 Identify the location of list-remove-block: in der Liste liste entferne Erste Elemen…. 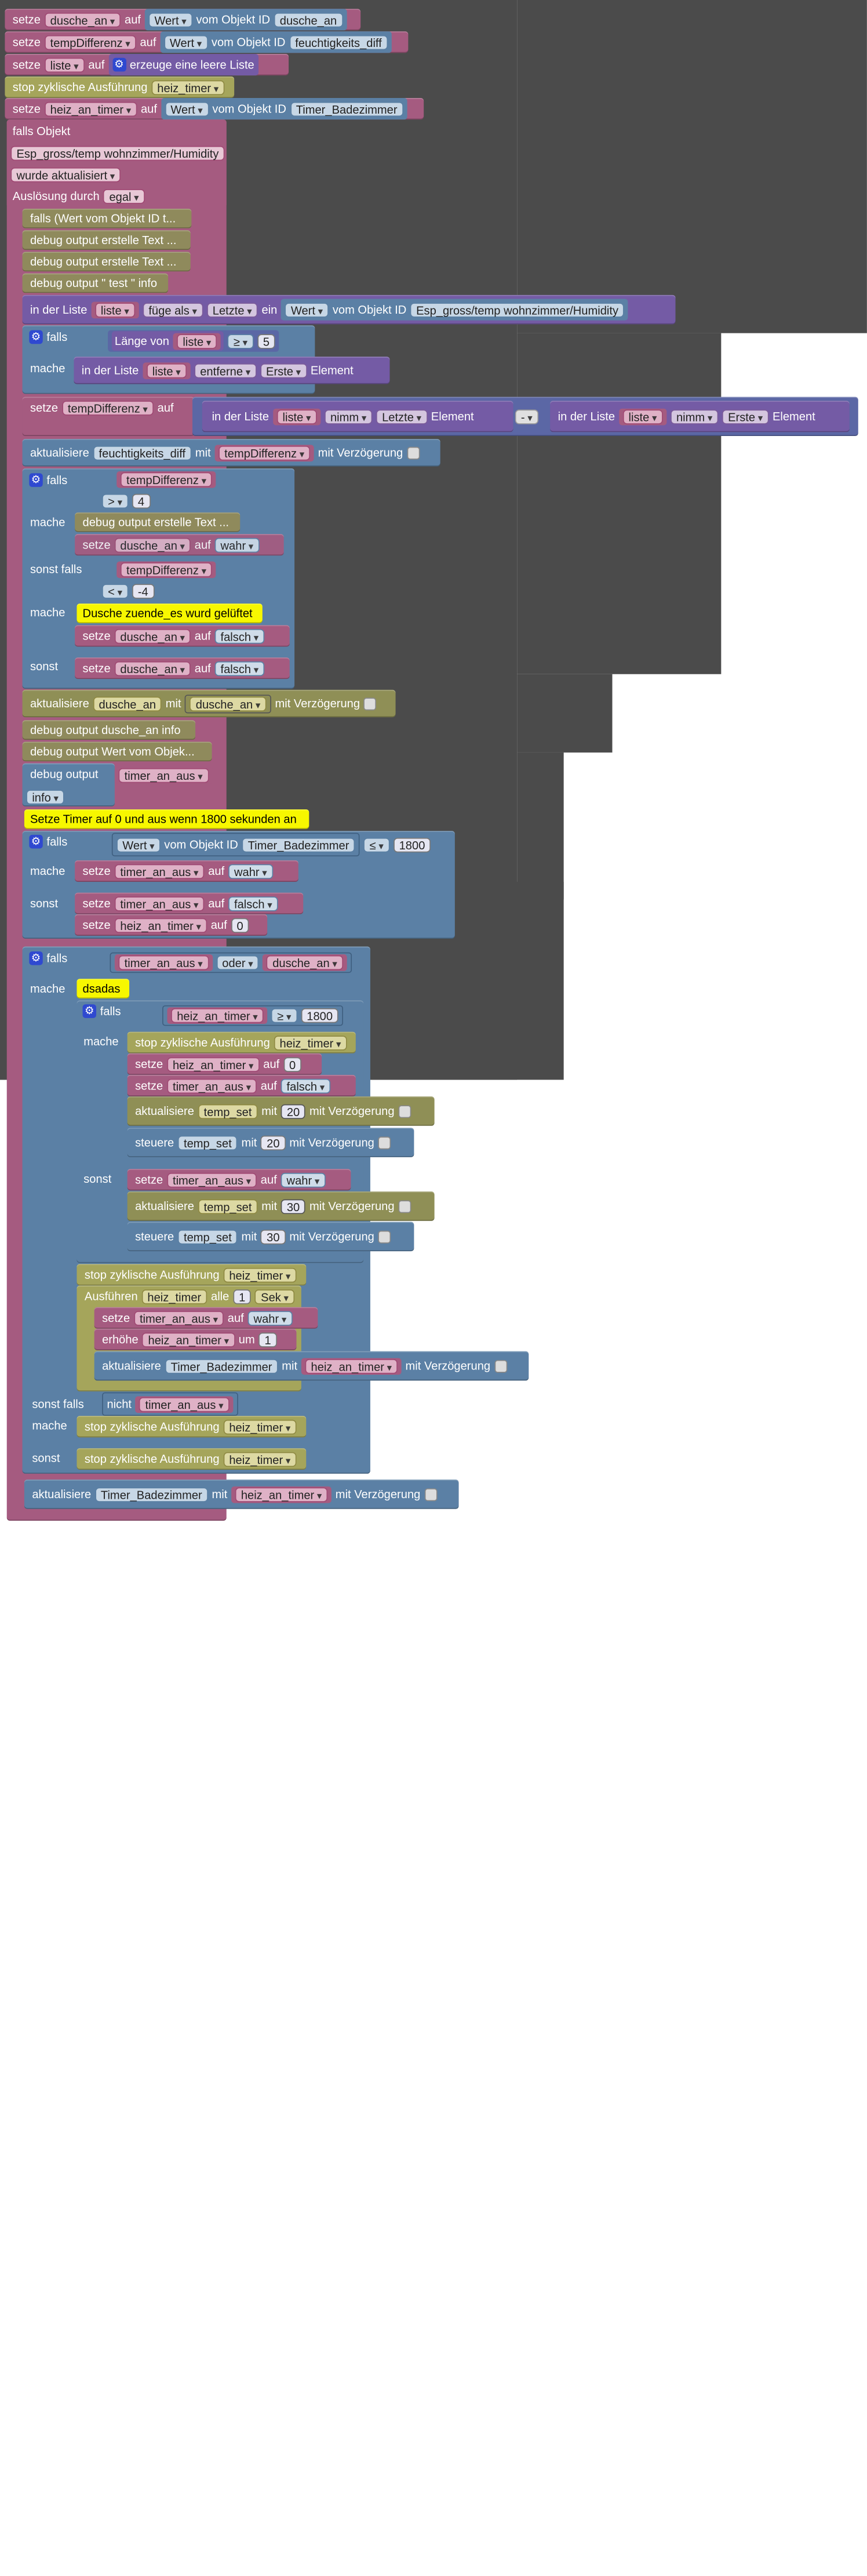
(232, 370).